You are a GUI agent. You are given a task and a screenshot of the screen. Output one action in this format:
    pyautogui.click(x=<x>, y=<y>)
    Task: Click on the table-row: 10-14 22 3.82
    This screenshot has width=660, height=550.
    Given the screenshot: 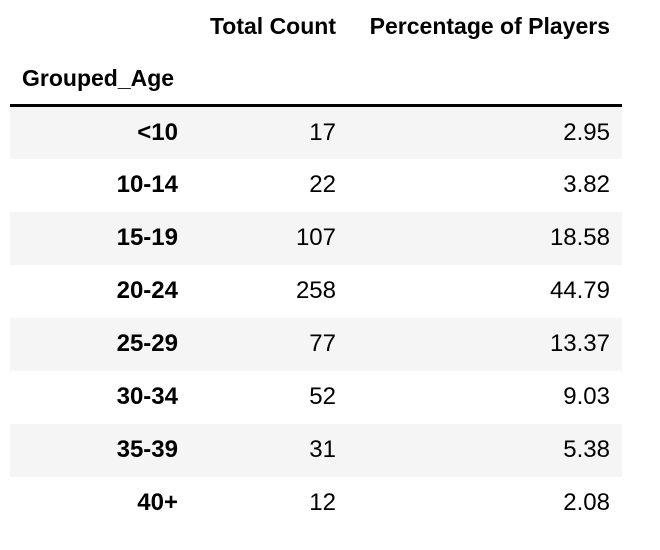 What is the action you would take?
    pyautogui.click(x=316, y=185)
    